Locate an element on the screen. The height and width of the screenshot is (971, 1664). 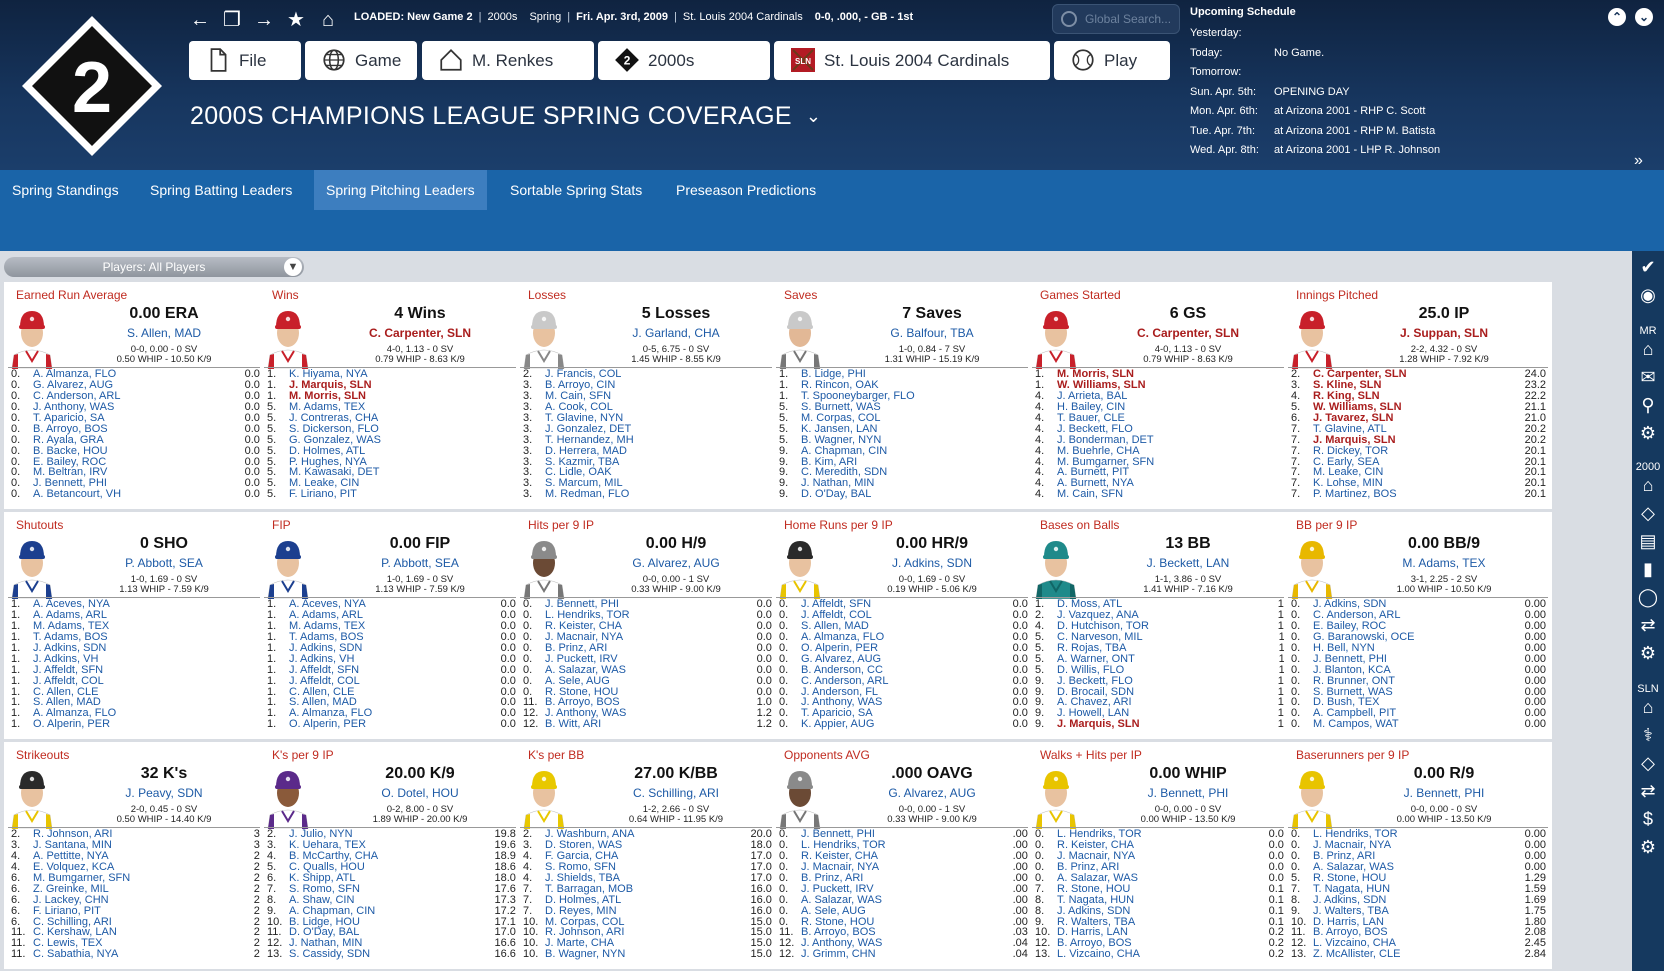
leader-player-link: J. Suppan, SLN is located at coordinates (1443, 333).